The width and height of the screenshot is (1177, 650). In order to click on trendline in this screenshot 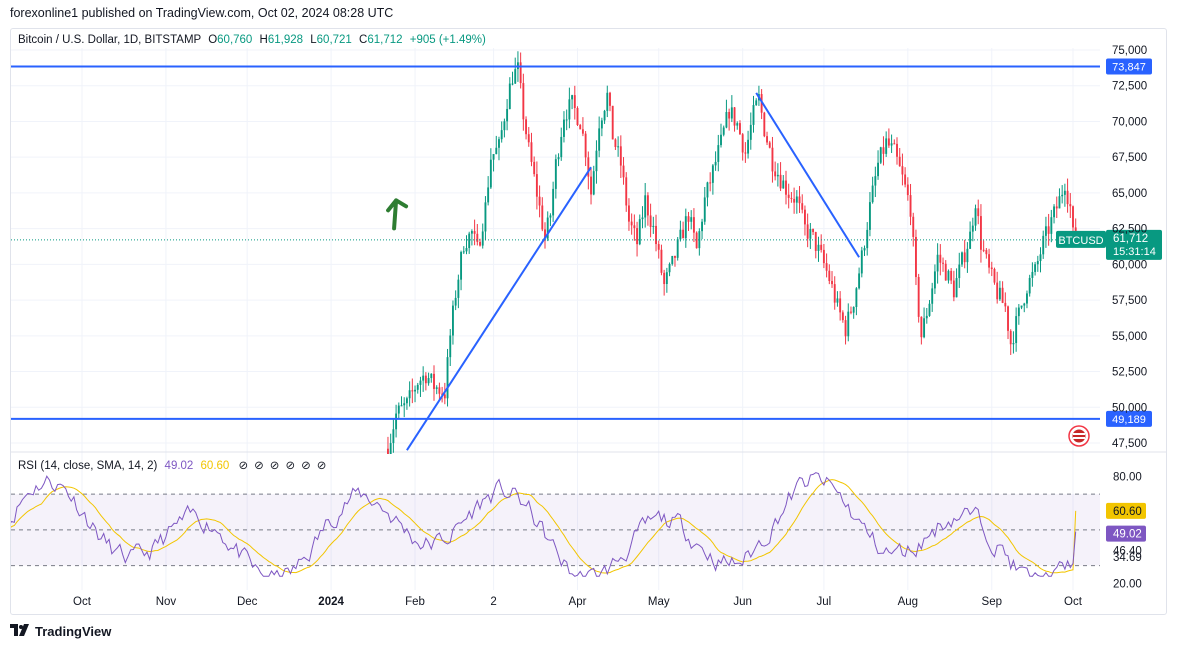, I will do `click(499, 308)`.